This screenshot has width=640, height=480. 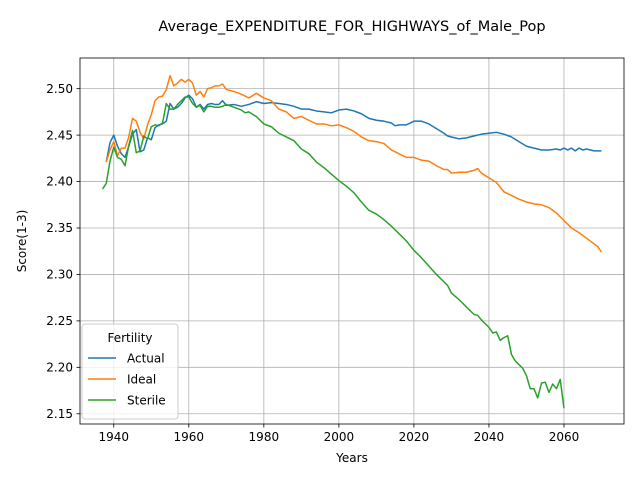 I want to click on y-tick-label: 2.30, so click(x=59, y=275).